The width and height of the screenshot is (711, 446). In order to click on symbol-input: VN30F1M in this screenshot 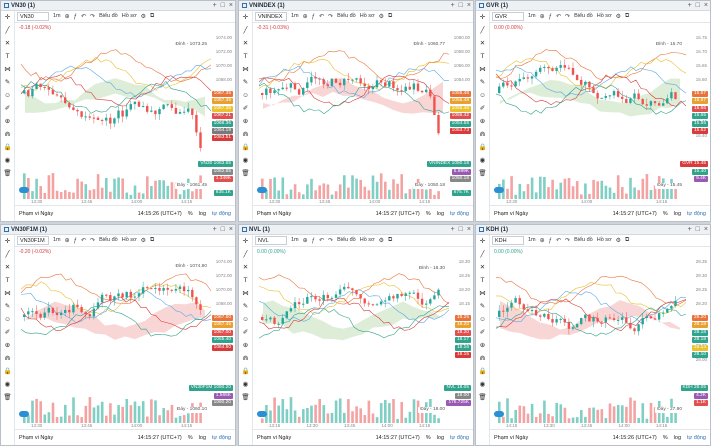, I will do `click(33, 240)`.